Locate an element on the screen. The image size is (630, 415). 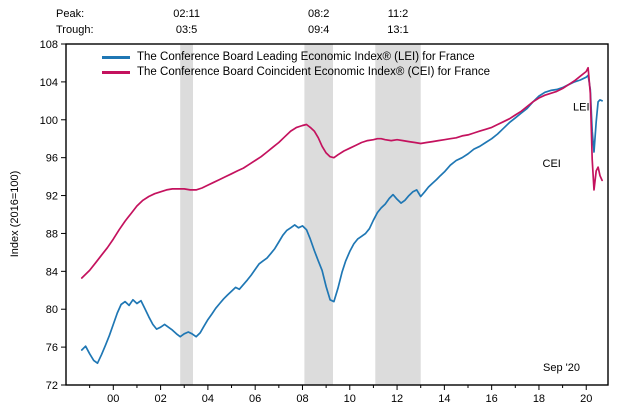
y-tick-label: 108 is located at coordinates (49, 45).